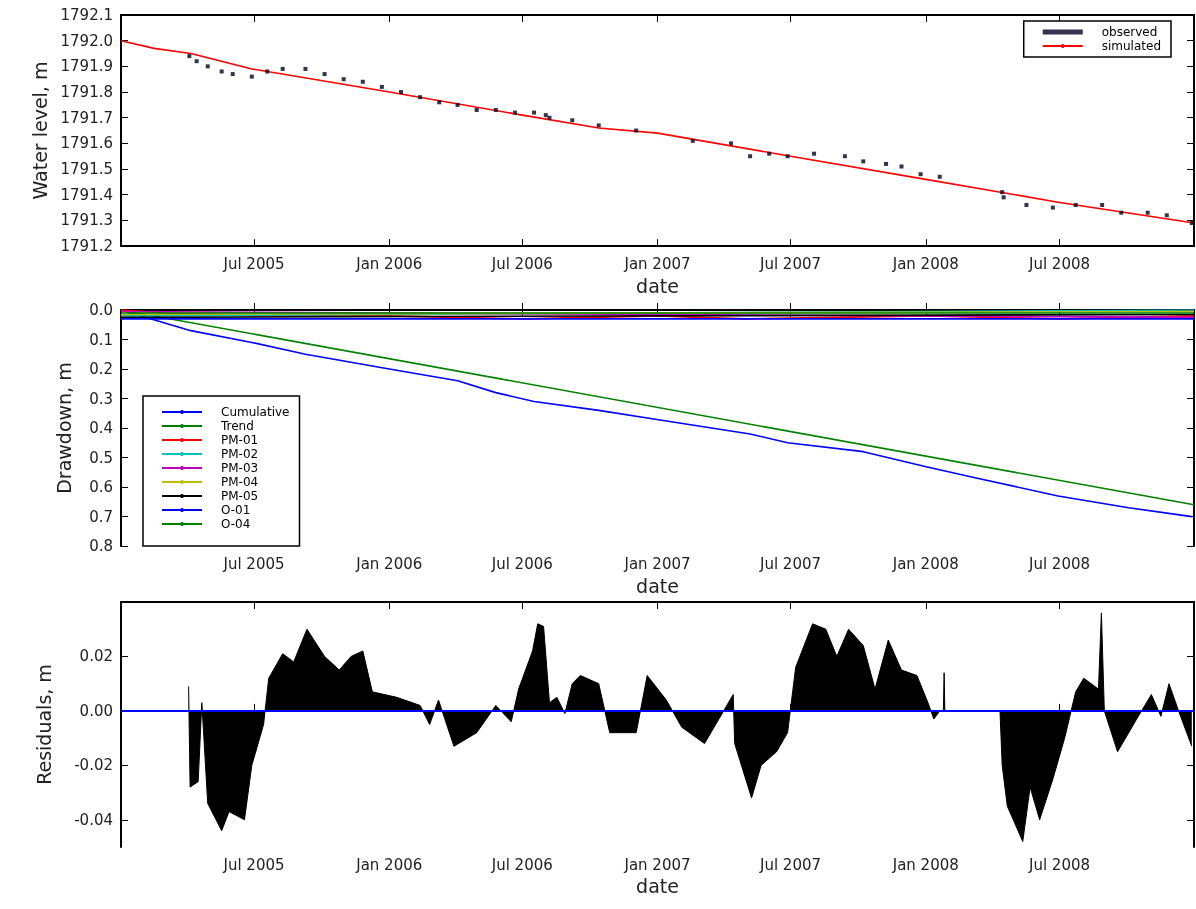 The image size is (1196, 909). I want to click on y-tick-label: 1791.3, so click(86, 220).